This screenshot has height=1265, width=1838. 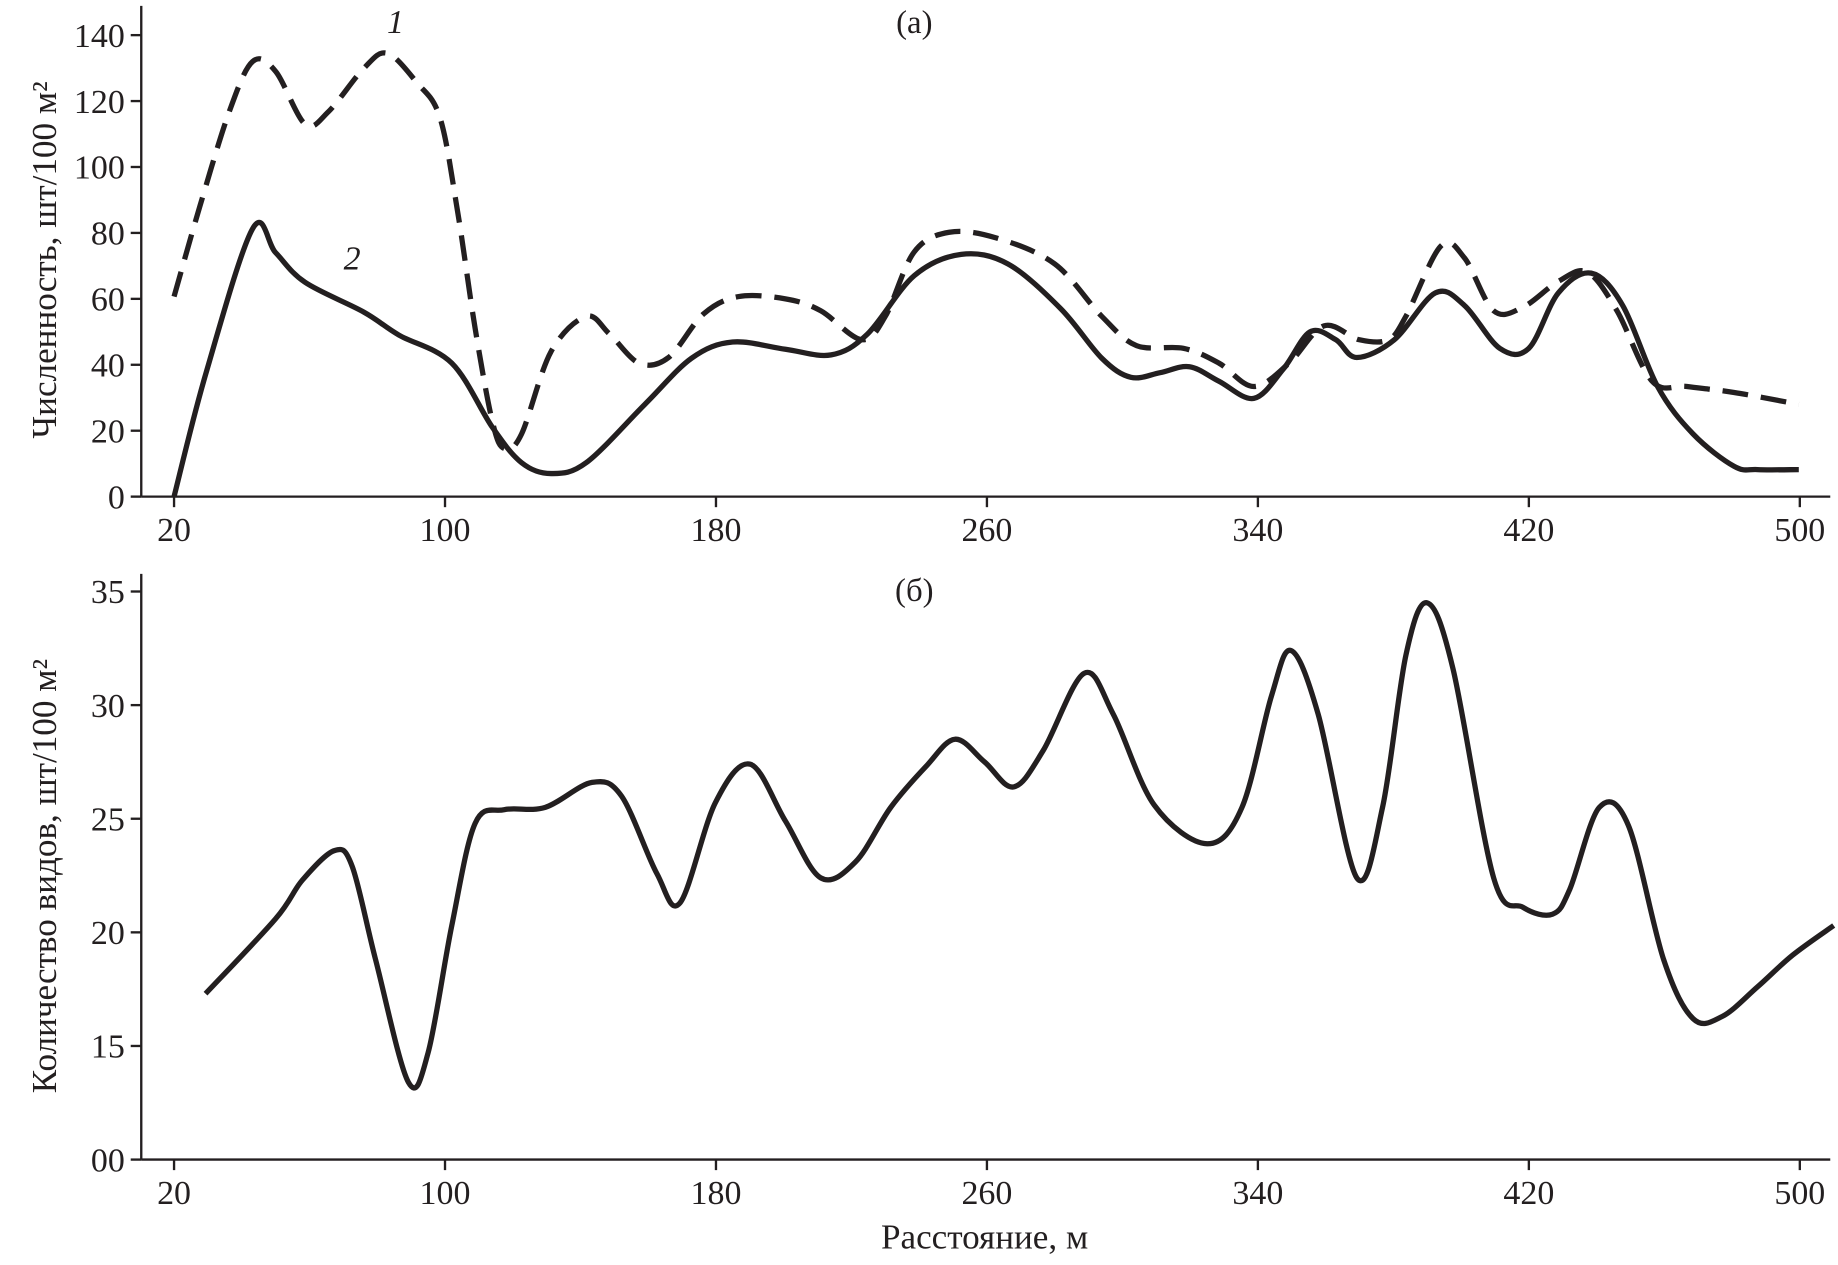 What do you see at coordinates (352, 258) in the screenshot?
I see `series-2-label: 2` at bounding box center [352, 258].